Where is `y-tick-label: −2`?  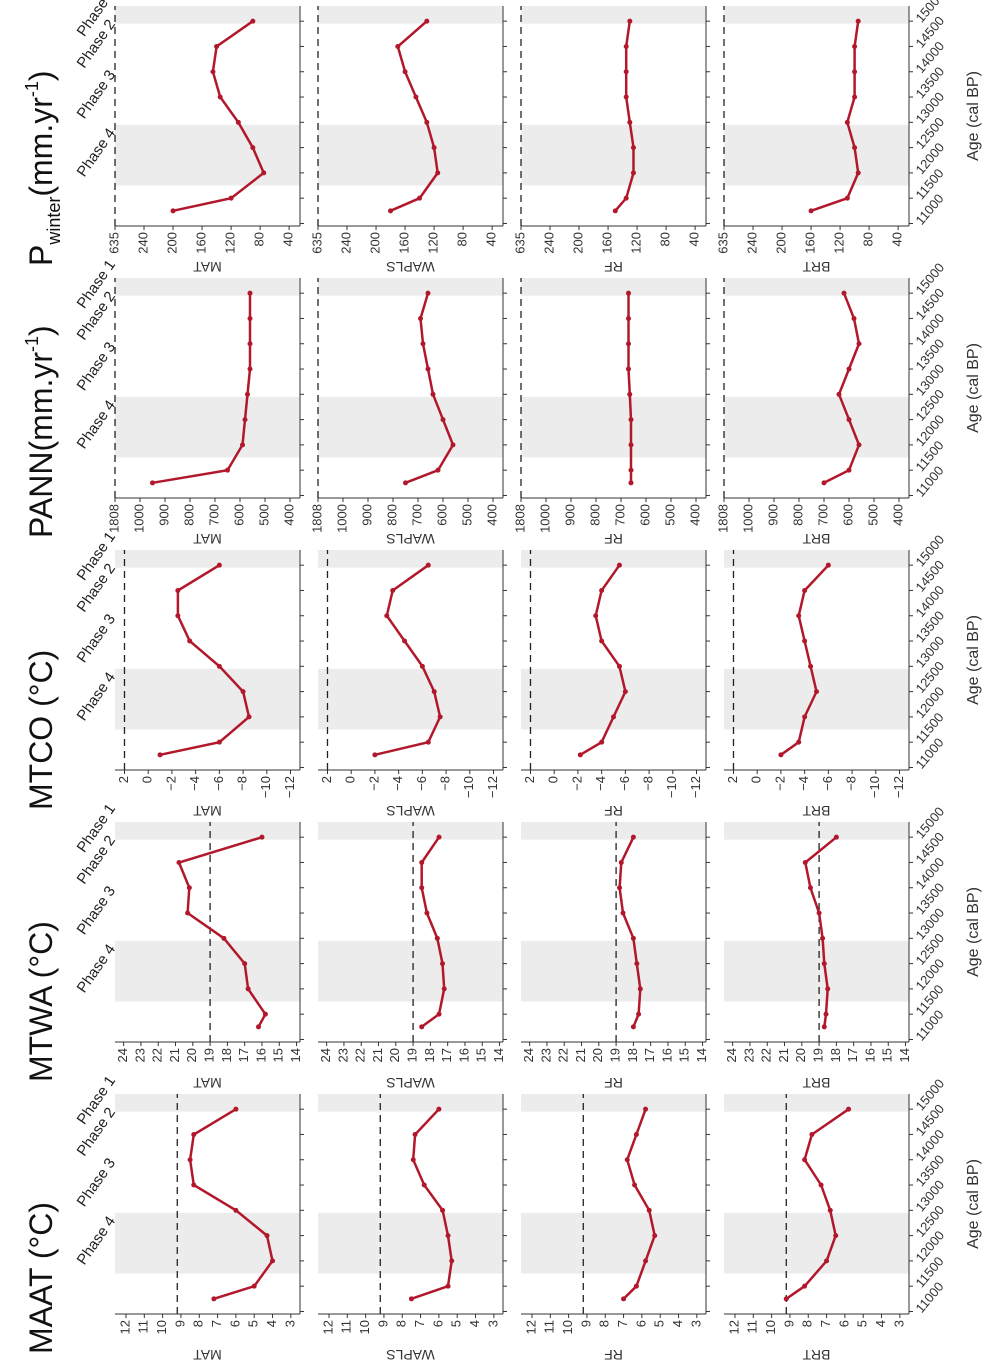
y-tick-label: −2 is located at coordinates (373, 783).